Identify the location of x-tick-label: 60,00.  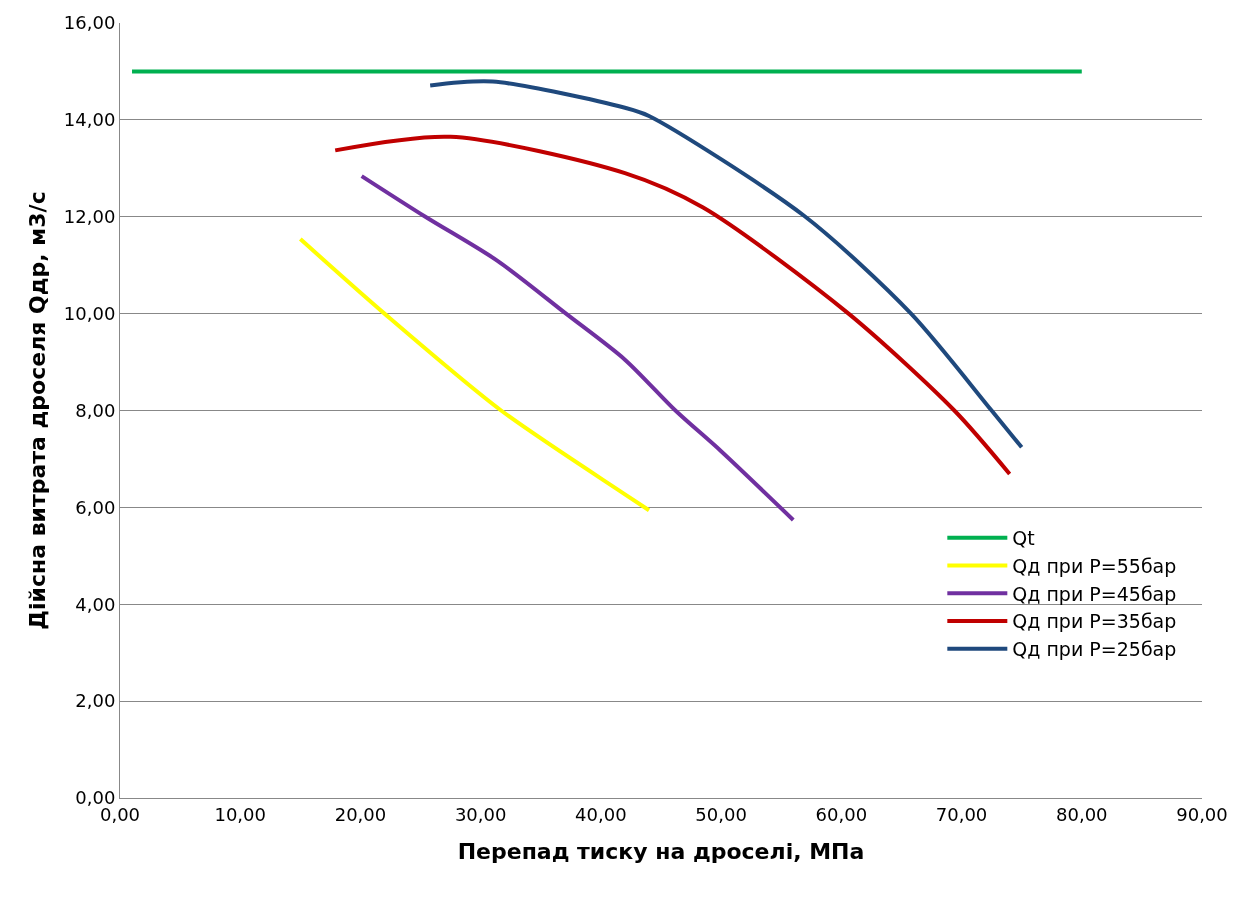
(841, 814).